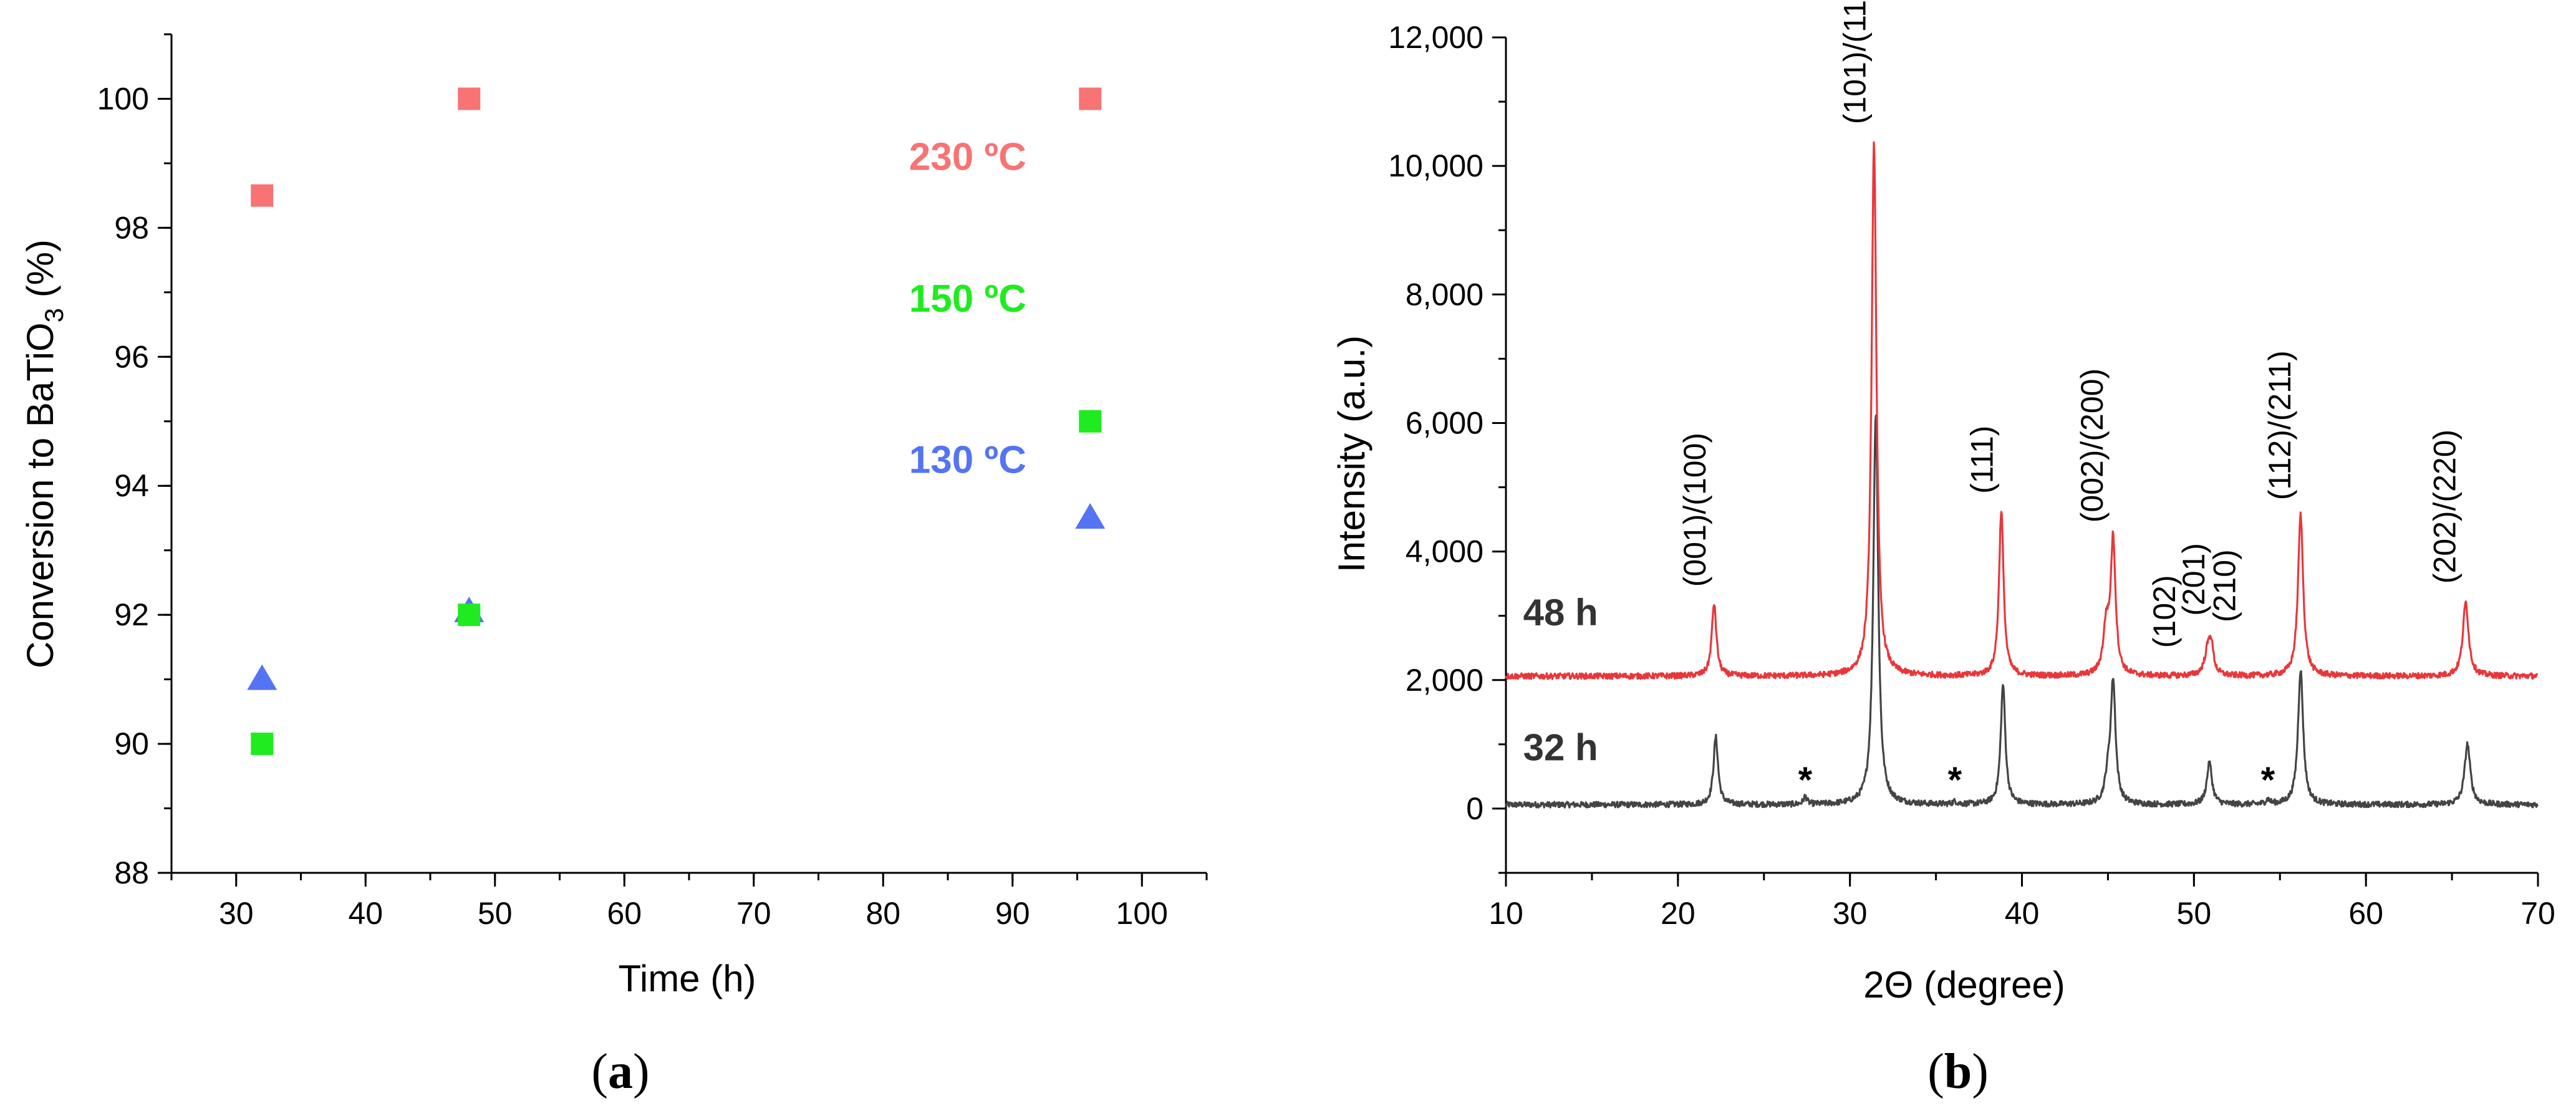 The image size is (2576, 1116). I want to click on panel-b-y-tick-label: 12,000, so click(1435, 37).